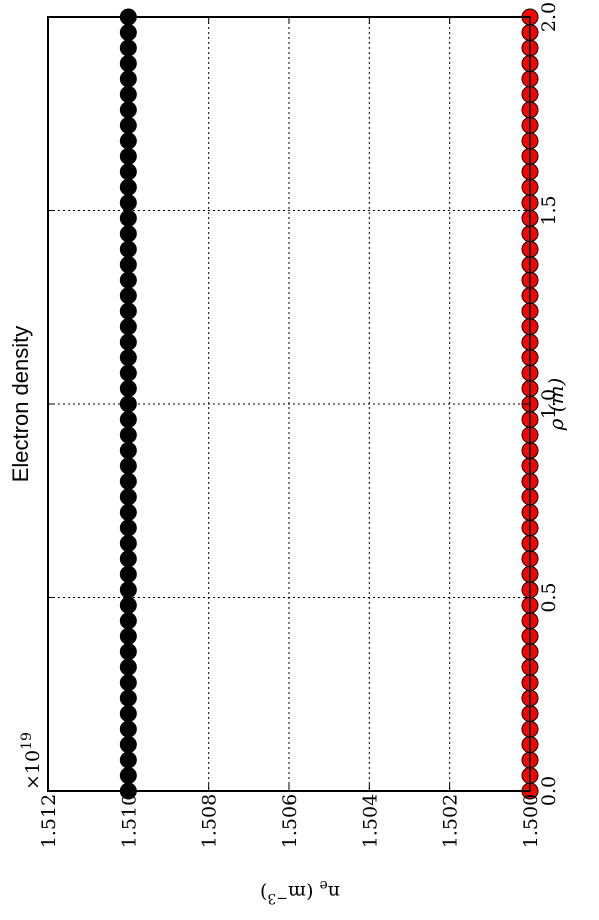 Image resolution: width=599 pixels, height=920 pixels. What do you see at coordinates (549, 791) in the screenshot?
I see `x-tick-label: 0.0` at bounding box center [549, 791].